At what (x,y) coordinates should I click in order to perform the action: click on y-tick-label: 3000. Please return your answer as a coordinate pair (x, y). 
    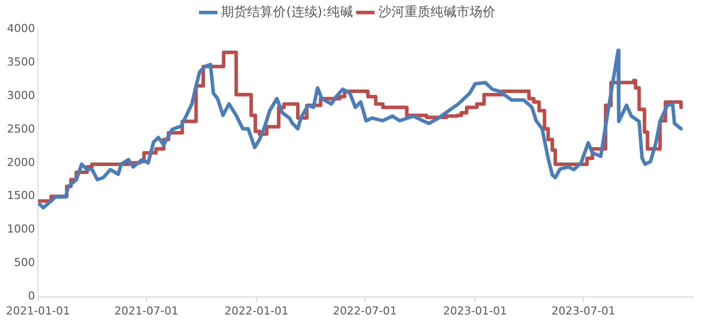
    Looking at the image, I should click on (20, 95).